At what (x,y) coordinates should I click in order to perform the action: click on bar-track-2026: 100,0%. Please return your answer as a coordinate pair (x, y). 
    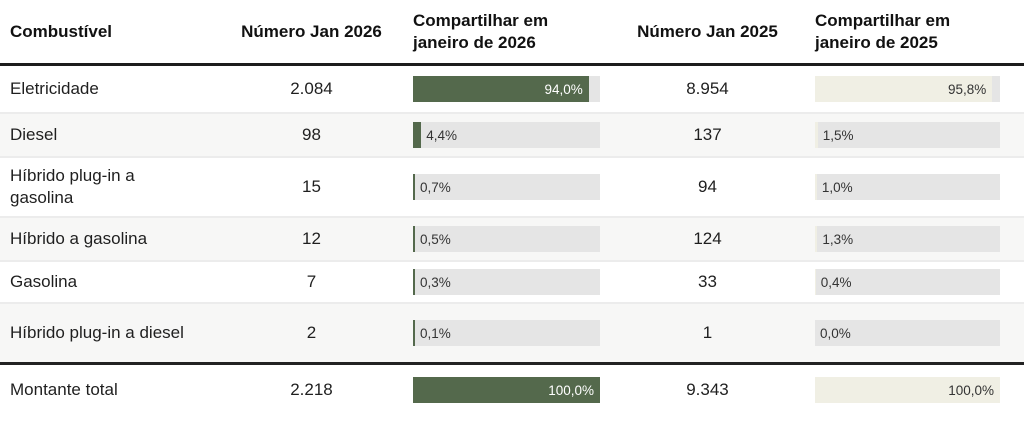
    Looking at the image, I should click on (506, 390).